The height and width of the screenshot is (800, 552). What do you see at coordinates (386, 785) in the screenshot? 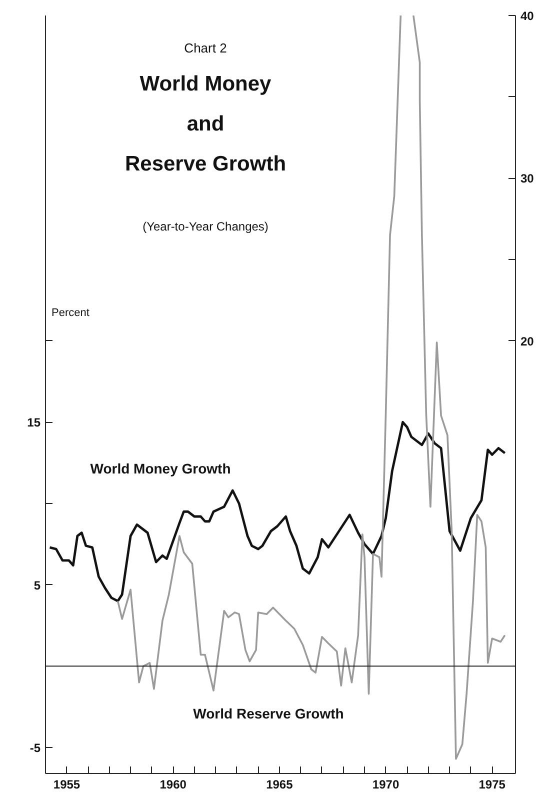
I see `x-tick-label: 1970` at bounding box center [386, 785].